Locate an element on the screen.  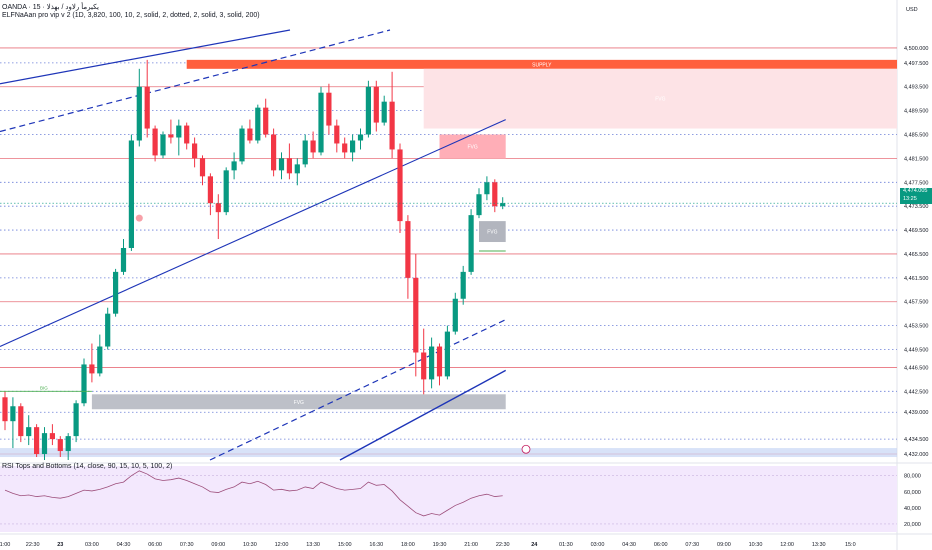
signal-dot is located at coordinates (139, 218).